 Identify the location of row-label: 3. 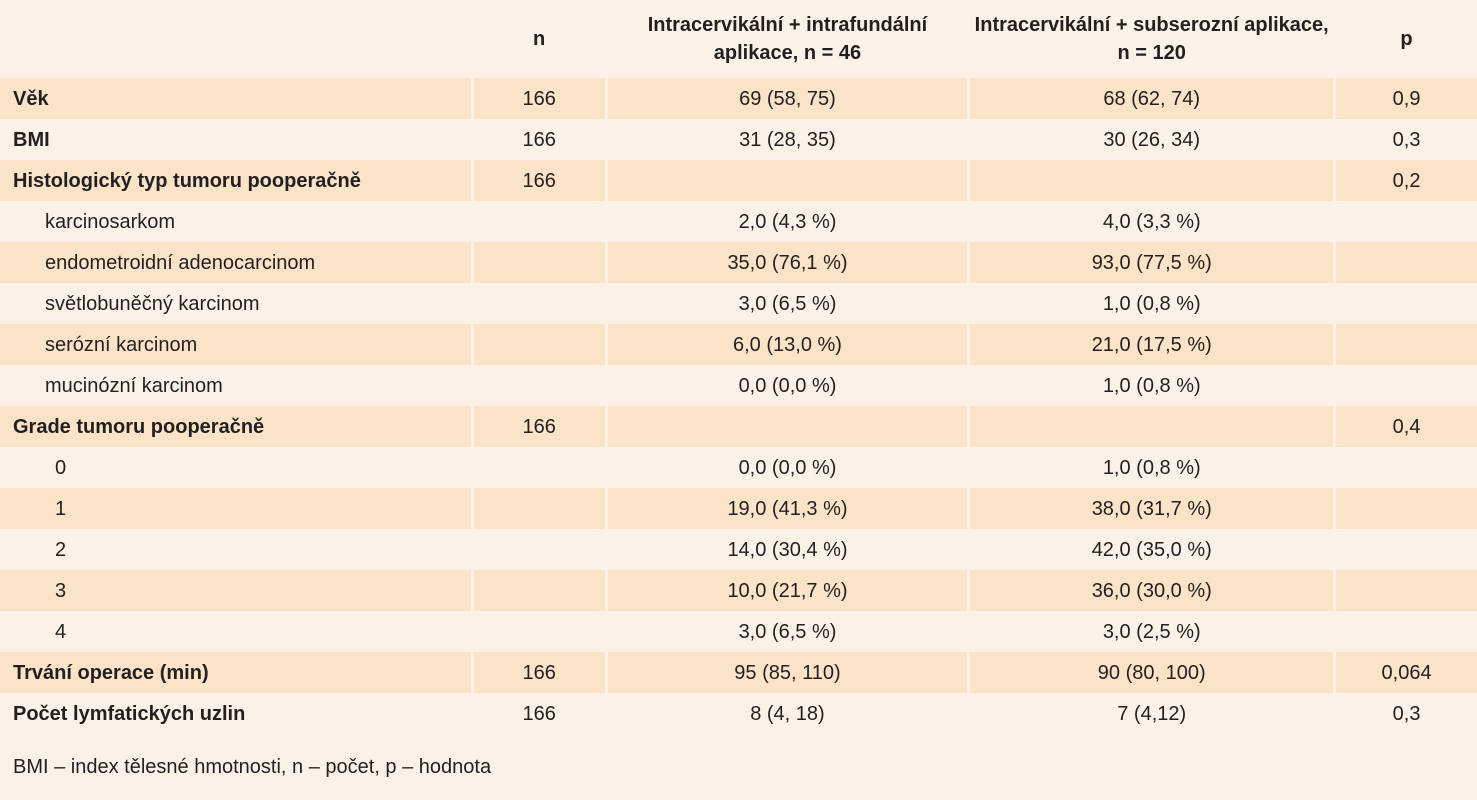
(235, 590).